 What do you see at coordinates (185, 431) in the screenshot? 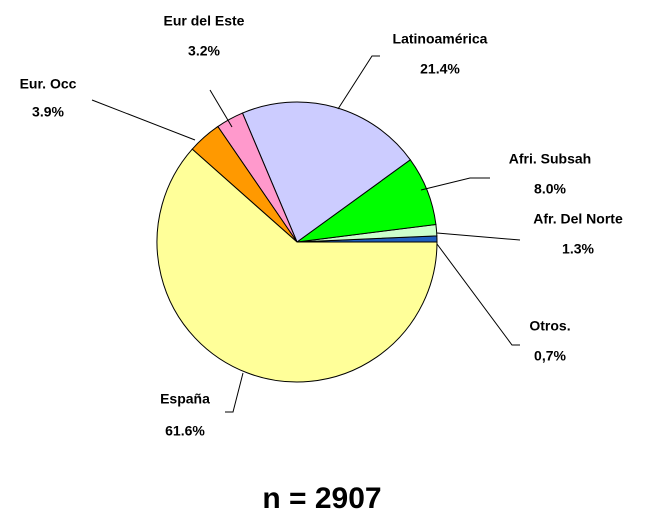
I see `slice-value-label: 61.6%` at bounding box center [185, 431].